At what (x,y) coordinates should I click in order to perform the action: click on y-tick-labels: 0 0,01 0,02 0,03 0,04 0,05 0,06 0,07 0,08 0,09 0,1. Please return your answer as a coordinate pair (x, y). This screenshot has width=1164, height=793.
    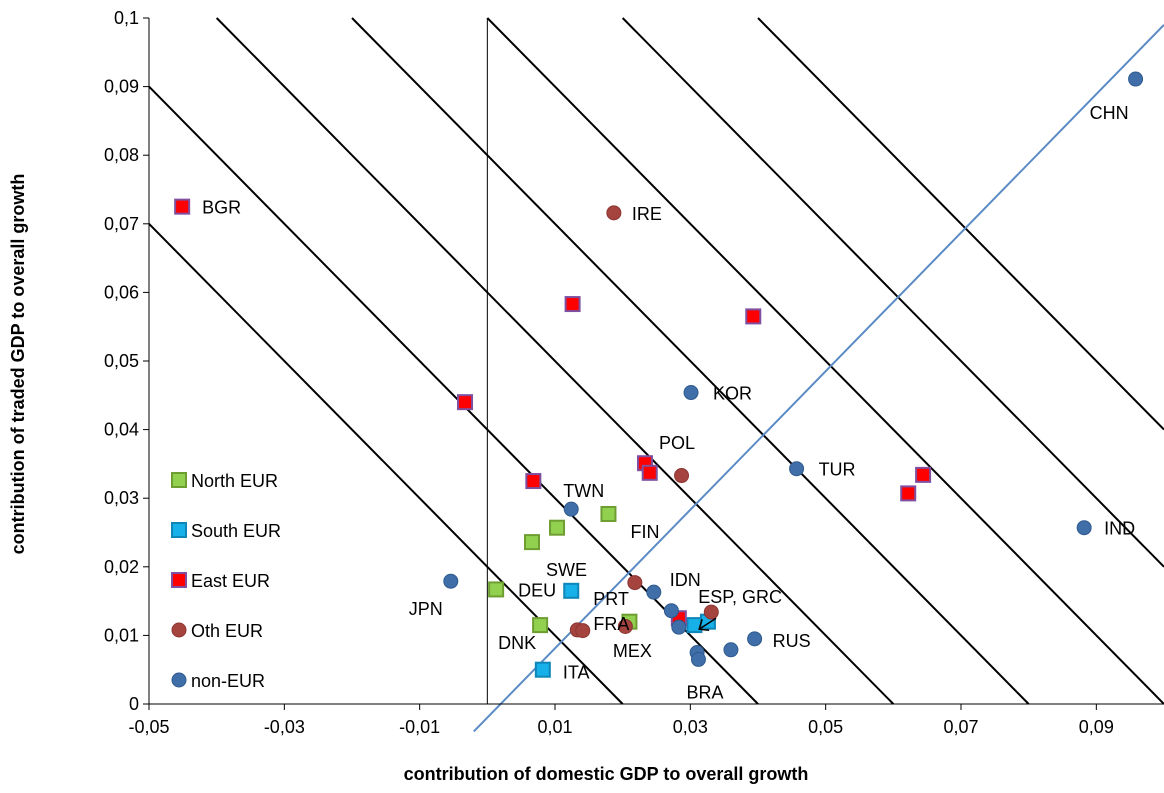
    Looking at the image, I should click on (126, 361).